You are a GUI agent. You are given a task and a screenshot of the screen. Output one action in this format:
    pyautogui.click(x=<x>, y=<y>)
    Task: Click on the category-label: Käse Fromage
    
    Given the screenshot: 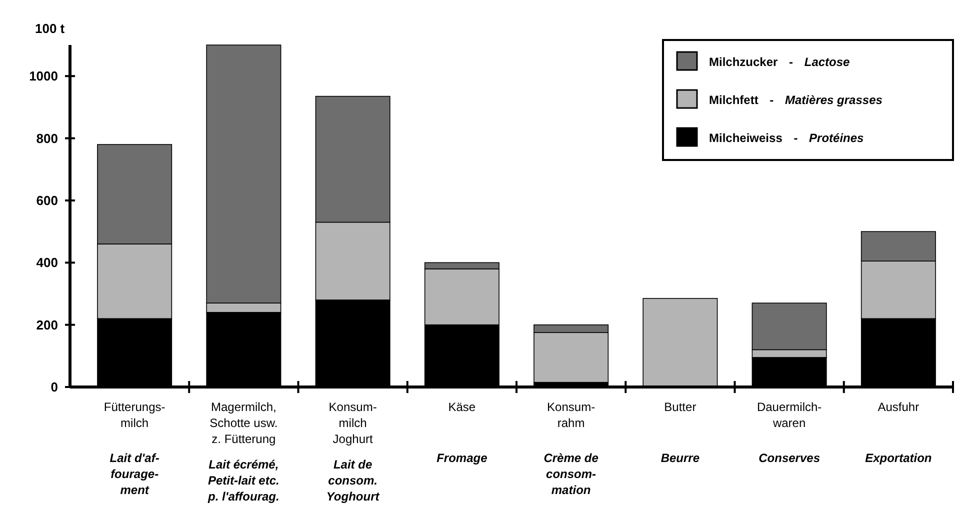 What is the action you would take?
    pyautogui.click(x=462, y=433)
    